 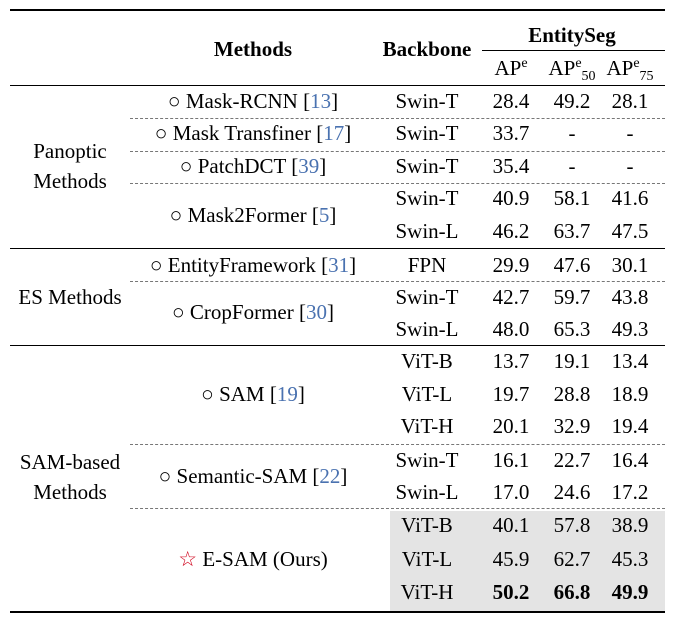 I want to click on ap-cell: 45.9, so click(x=511, y=559).